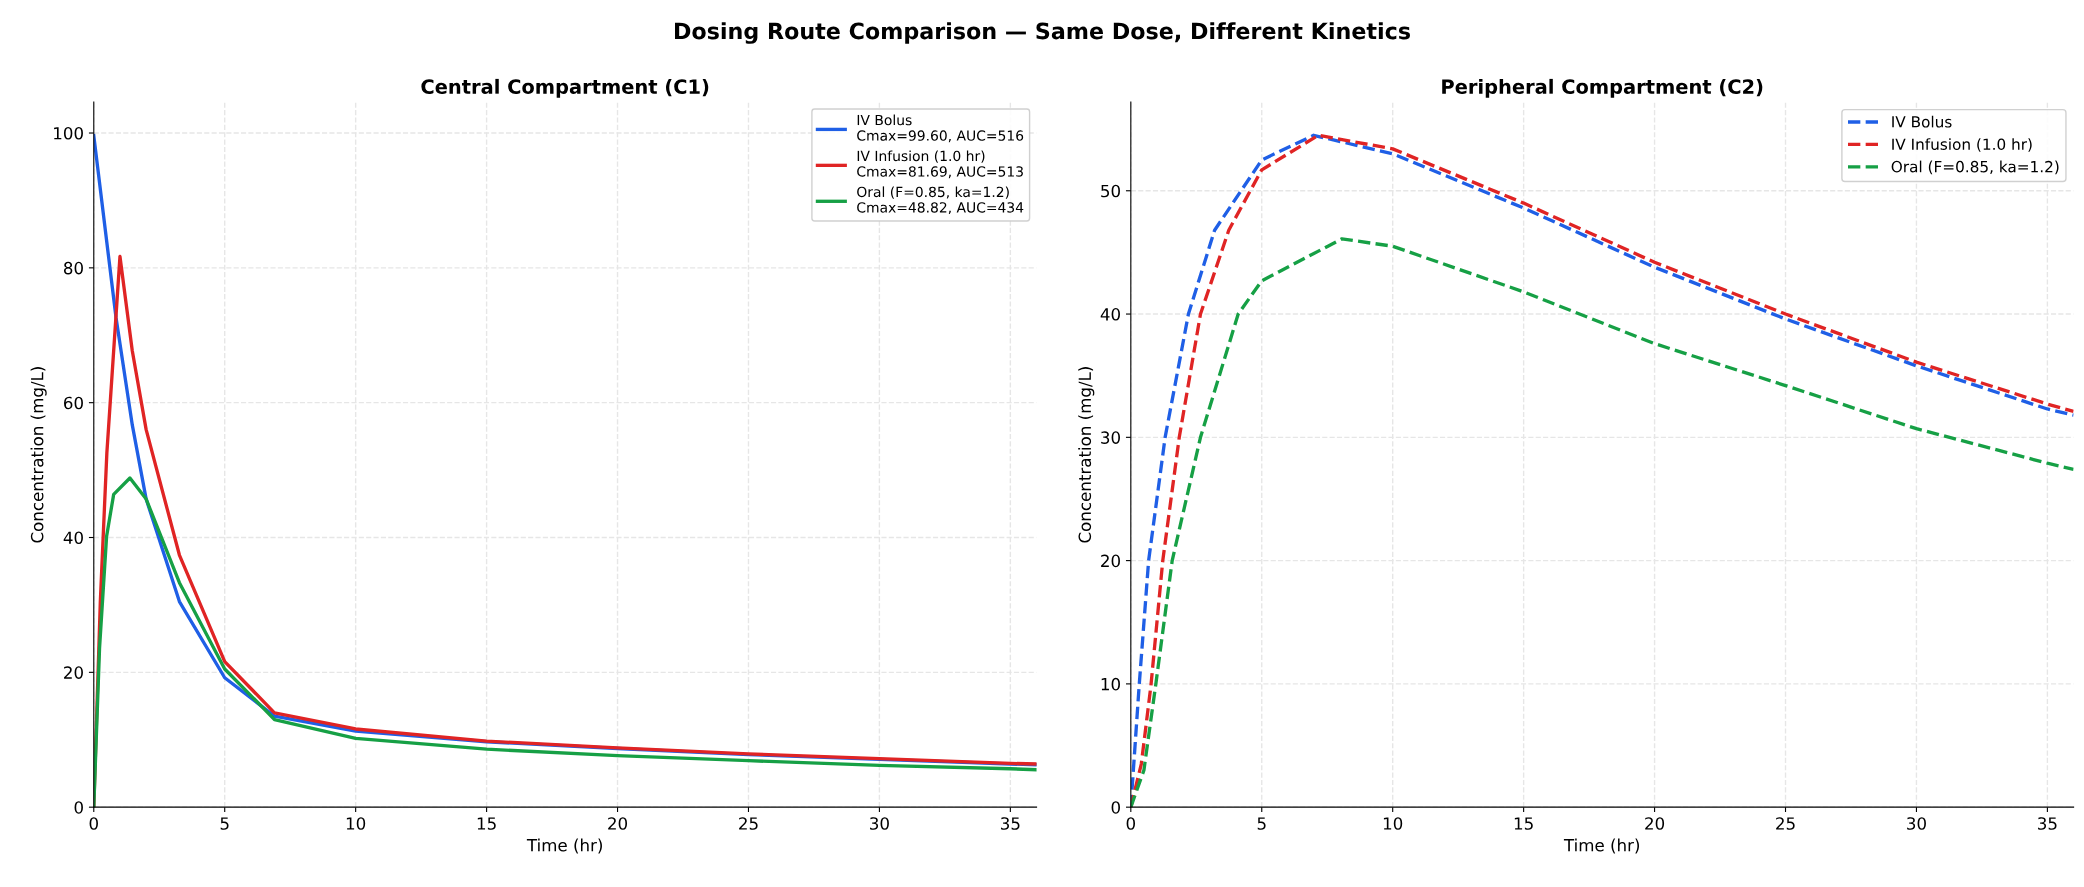 Image resolution: width=2084 pixels, height=887 pixels. What do you see at coordinates (1110, 191) in the screenshot?
I see `y-tick-label: 50` at bounding box center [1110, 191].